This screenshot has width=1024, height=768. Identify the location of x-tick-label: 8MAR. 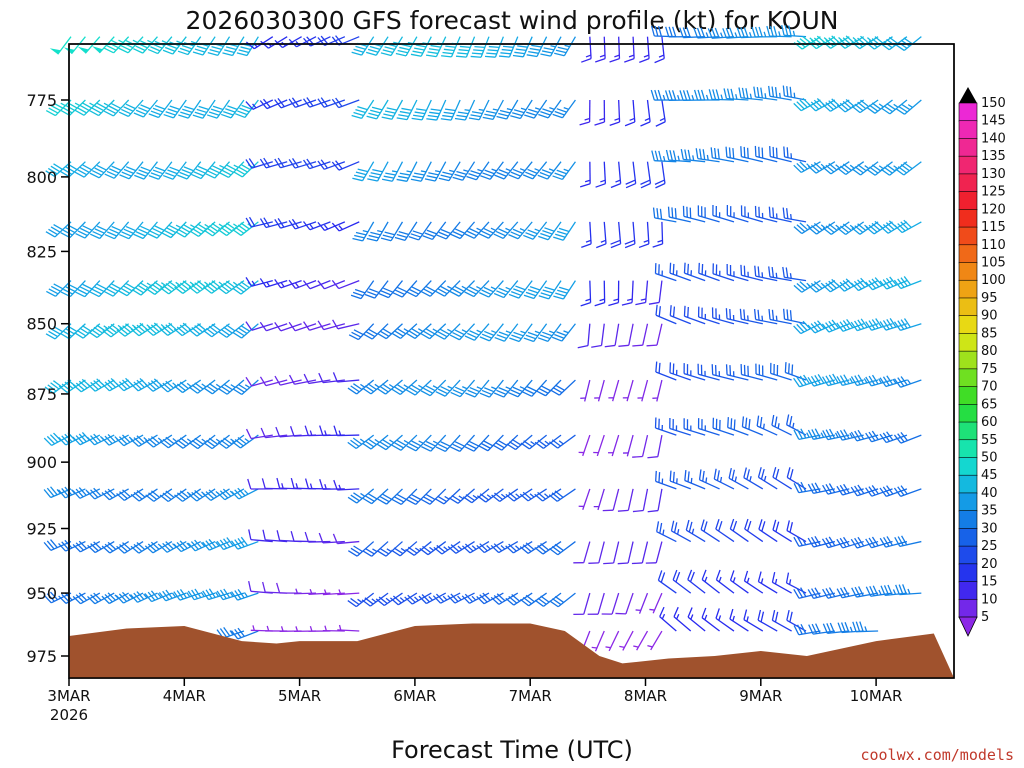
(645, 696).